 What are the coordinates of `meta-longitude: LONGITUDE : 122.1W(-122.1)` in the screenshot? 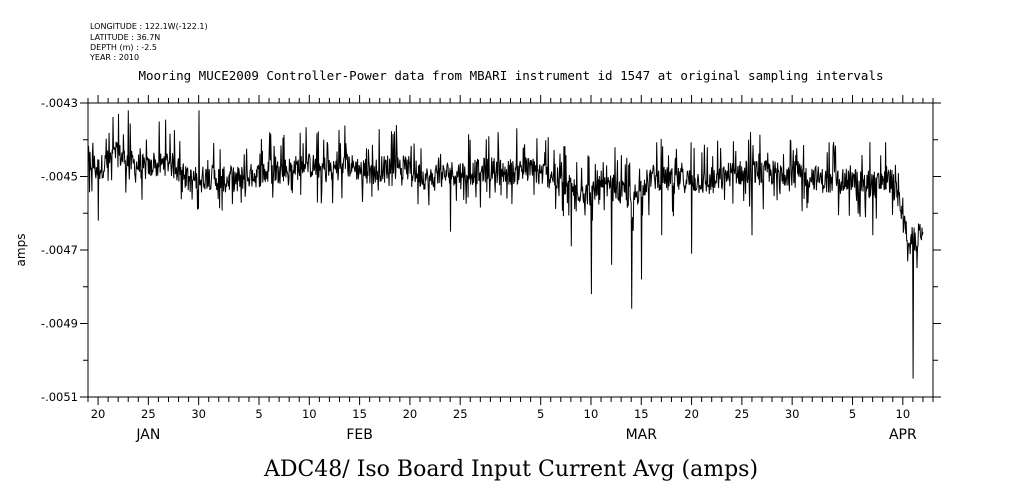 It's located at (149, 26).